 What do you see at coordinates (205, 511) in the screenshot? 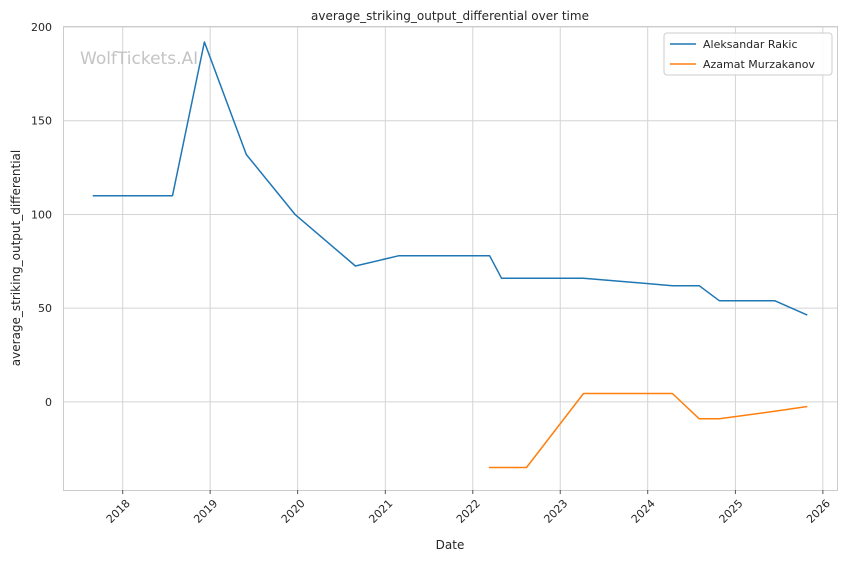
I see `x-tick-label: 2019` at bounding box center [205, 511].